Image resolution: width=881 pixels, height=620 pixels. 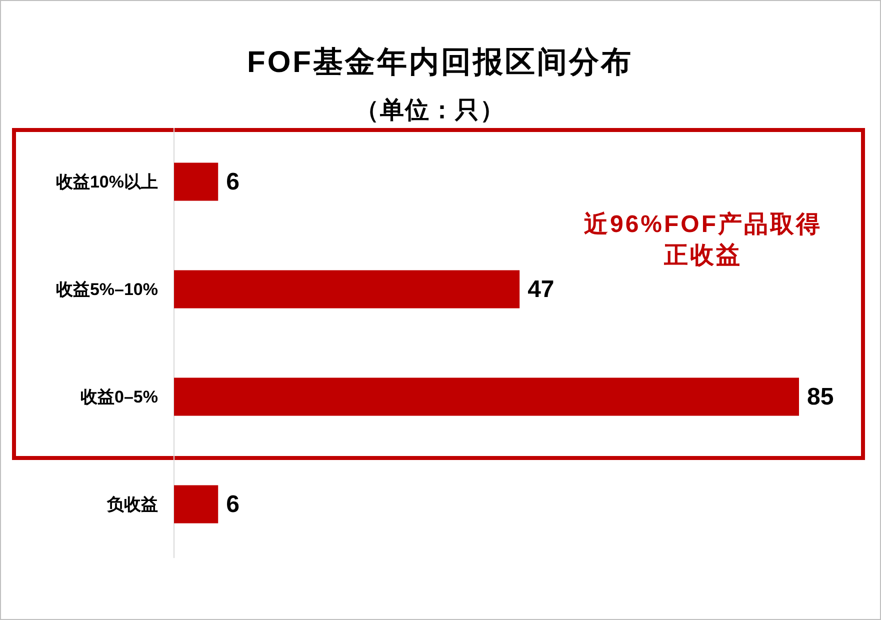 What do you see at coordinates (820, 396) in the screenshot?
I see `data-label: 85` at bounding box center [820, 396].